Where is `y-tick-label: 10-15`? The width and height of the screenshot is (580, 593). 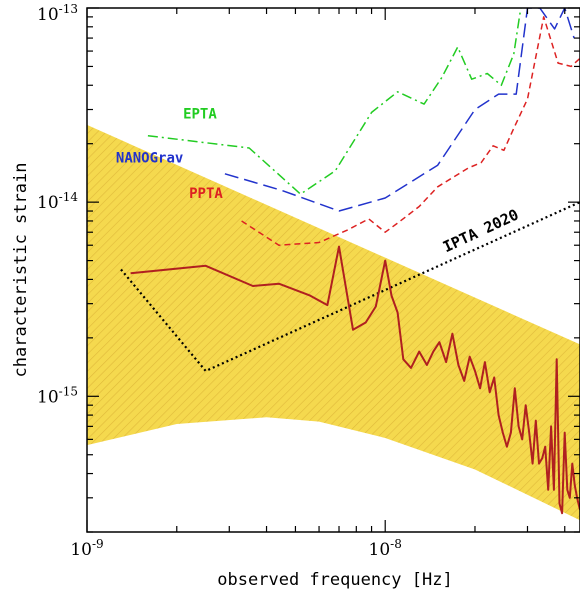 y-tick-label: 10-15 is located at coordinates (57, 395).